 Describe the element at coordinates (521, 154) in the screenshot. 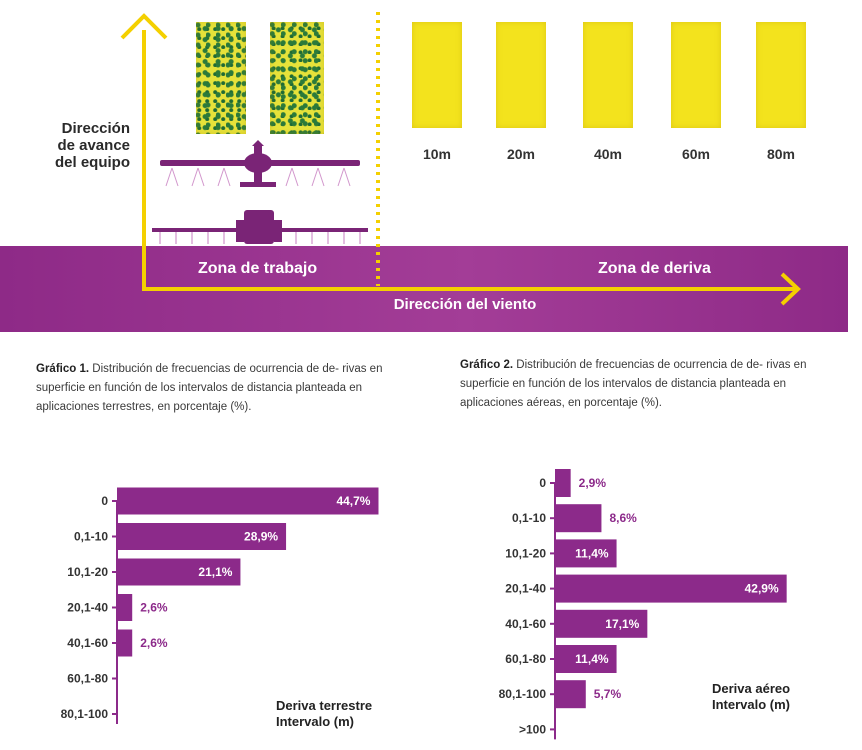

I see `distance-label: 20m` at that location.